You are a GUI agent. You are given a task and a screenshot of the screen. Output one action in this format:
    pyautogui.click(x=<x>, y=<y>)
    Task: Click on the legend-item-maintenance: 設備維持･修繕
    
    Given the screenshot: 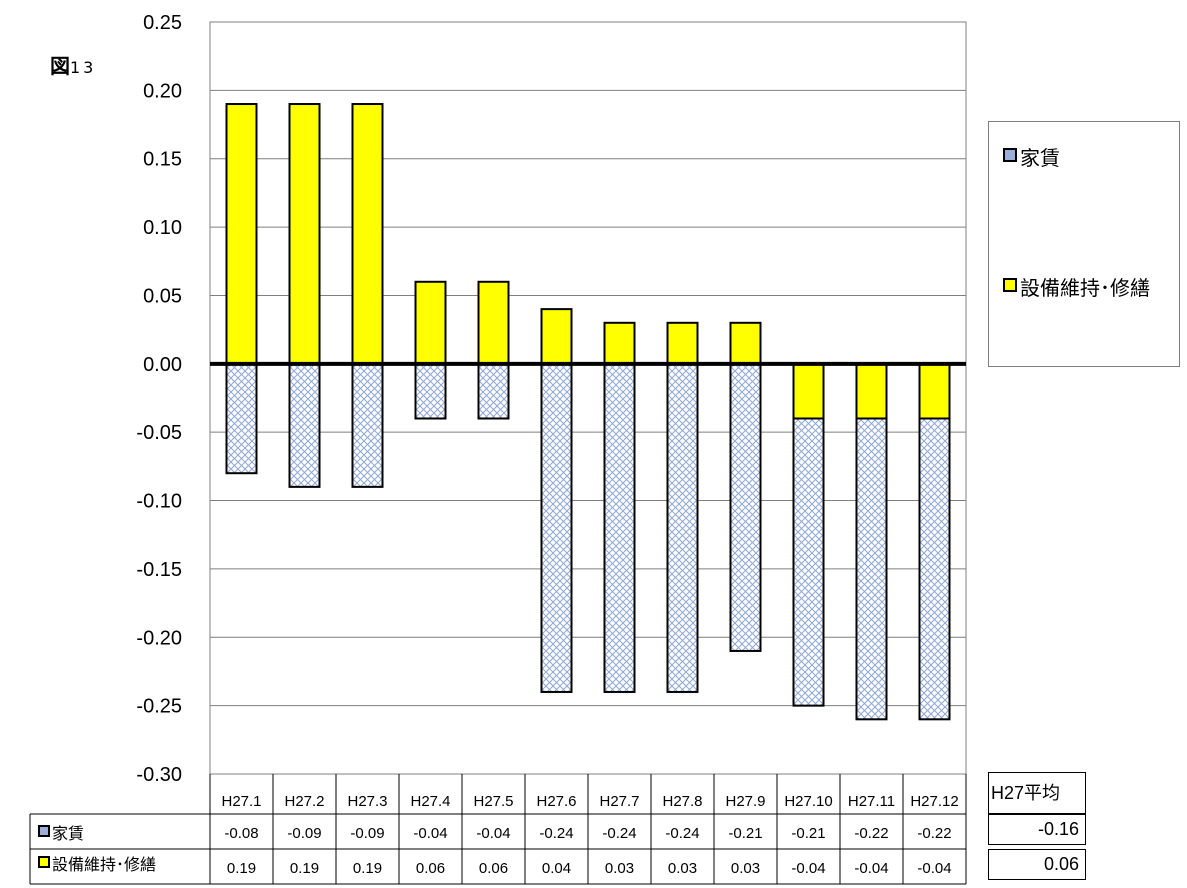 What is the action you would take?
    pyautogui.click(x=1088, y=288)
    